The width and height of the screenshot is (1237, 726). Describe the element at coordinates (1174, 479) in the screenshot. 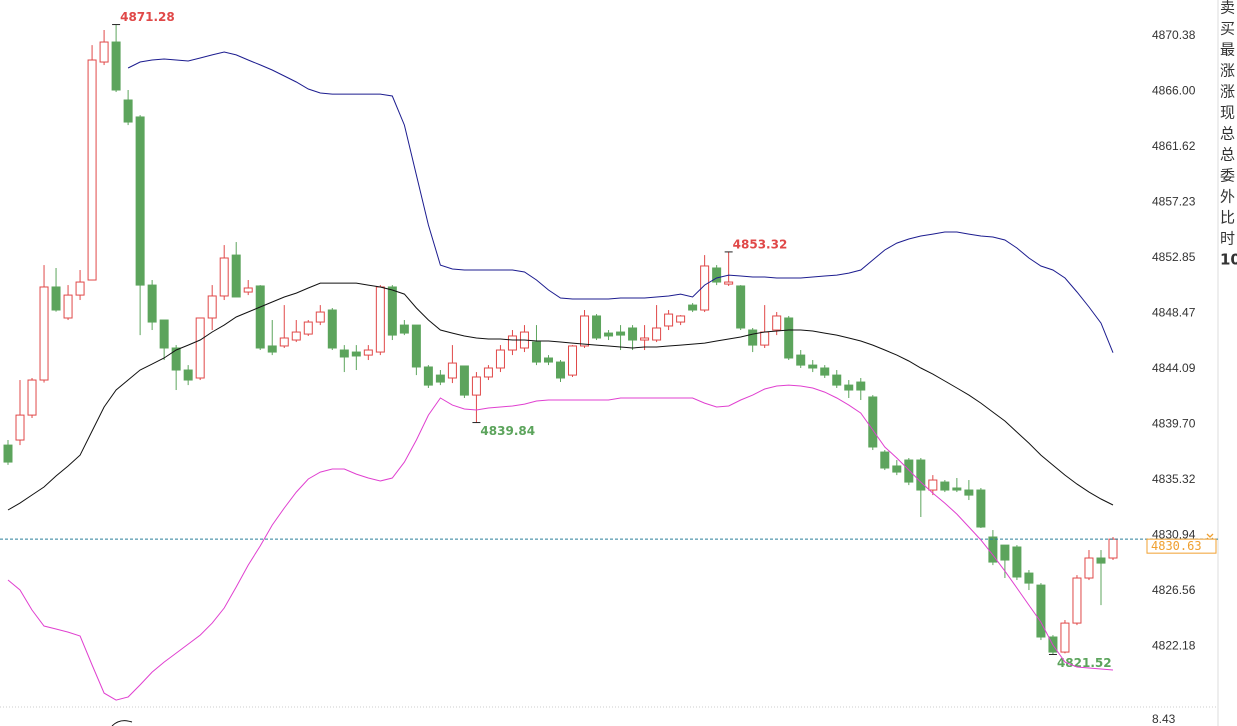

I see `y-tick-label: 4835.32` at that location.